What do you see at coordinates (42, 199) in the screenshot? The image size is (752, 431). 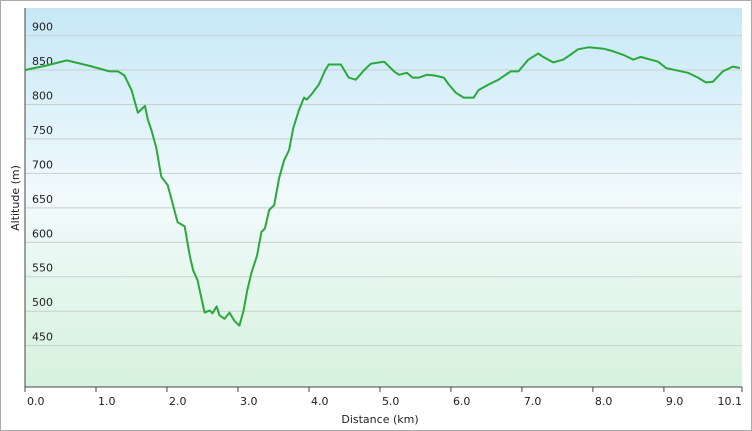 I see `y-tick-label: 650` at bounding box center [42, 199].